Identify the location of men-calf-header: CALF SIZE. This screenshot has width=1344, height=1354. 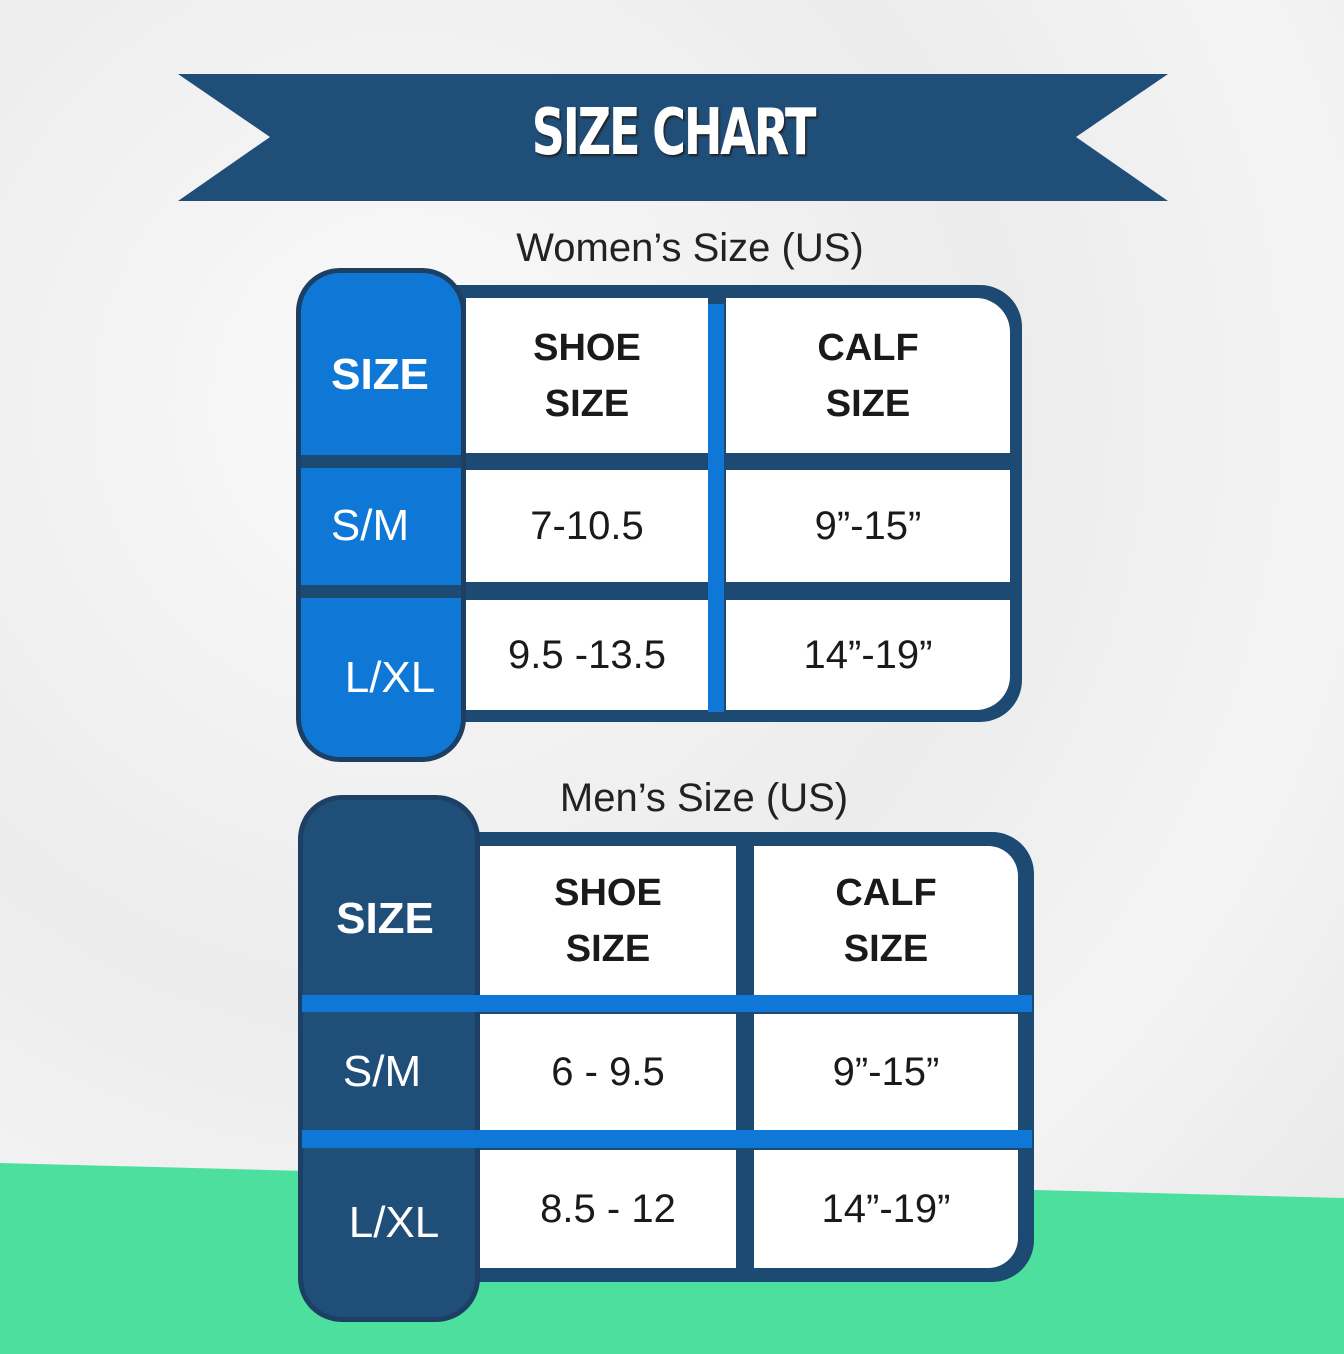
(886, 920).